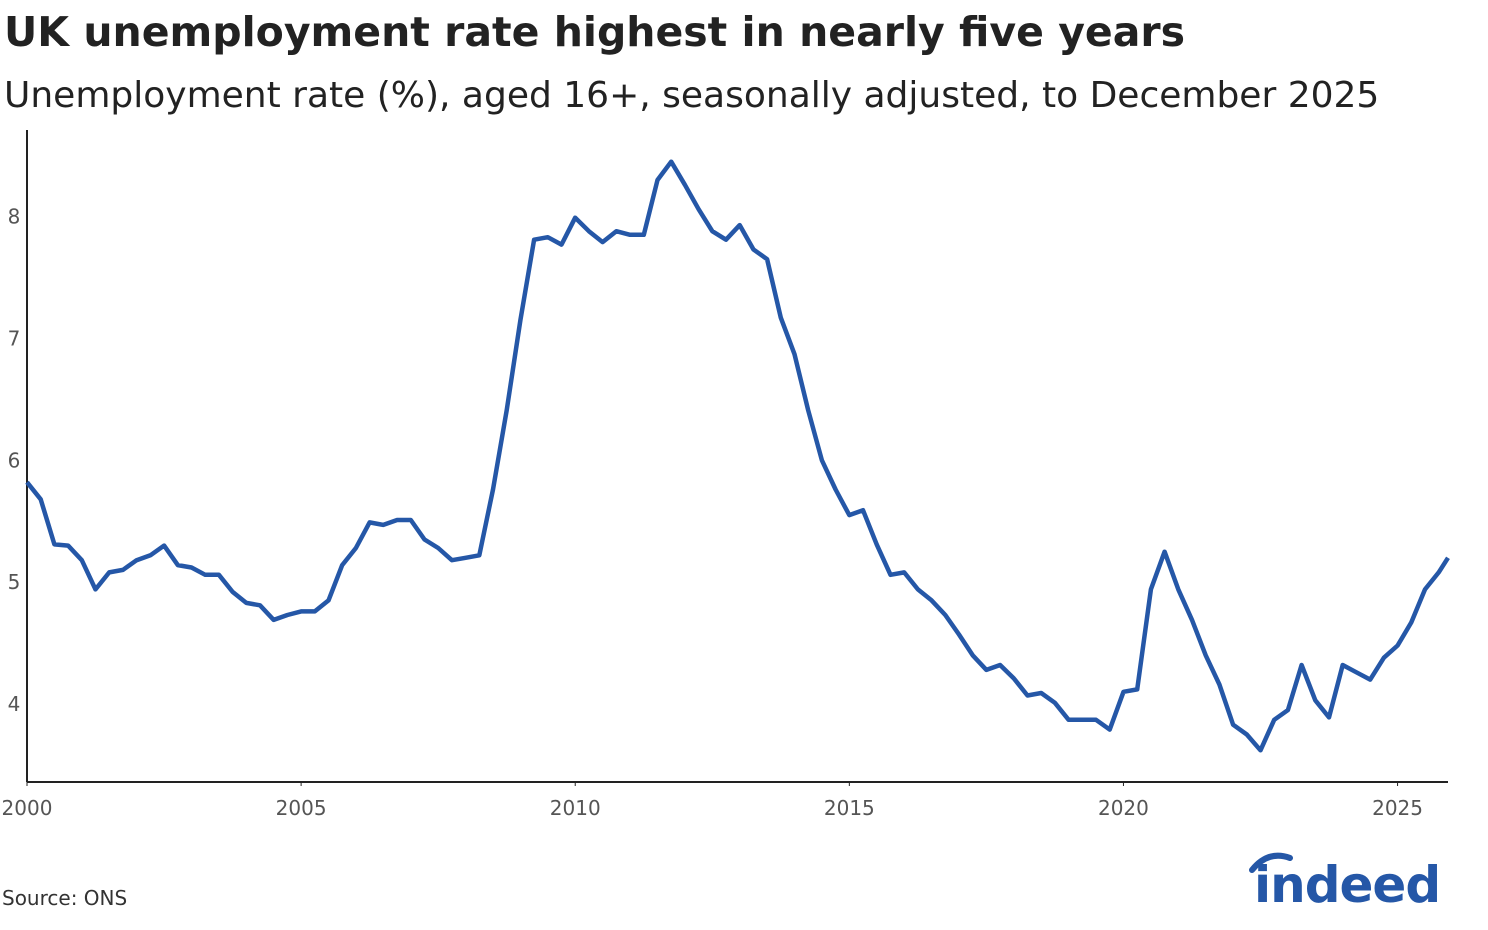 The width and height of the screenshot is (1488, 930). Describe the element at coordinates (1271, 862) in the screenshot. I see `logo-arc` at that location.